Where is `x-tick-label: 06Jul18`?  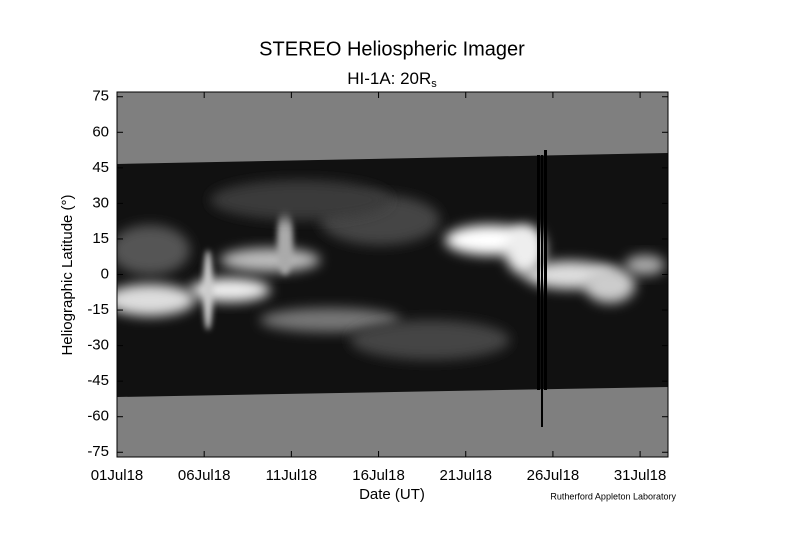 x-tick-label: 06Jul18 is located at coordinates (204, 475).